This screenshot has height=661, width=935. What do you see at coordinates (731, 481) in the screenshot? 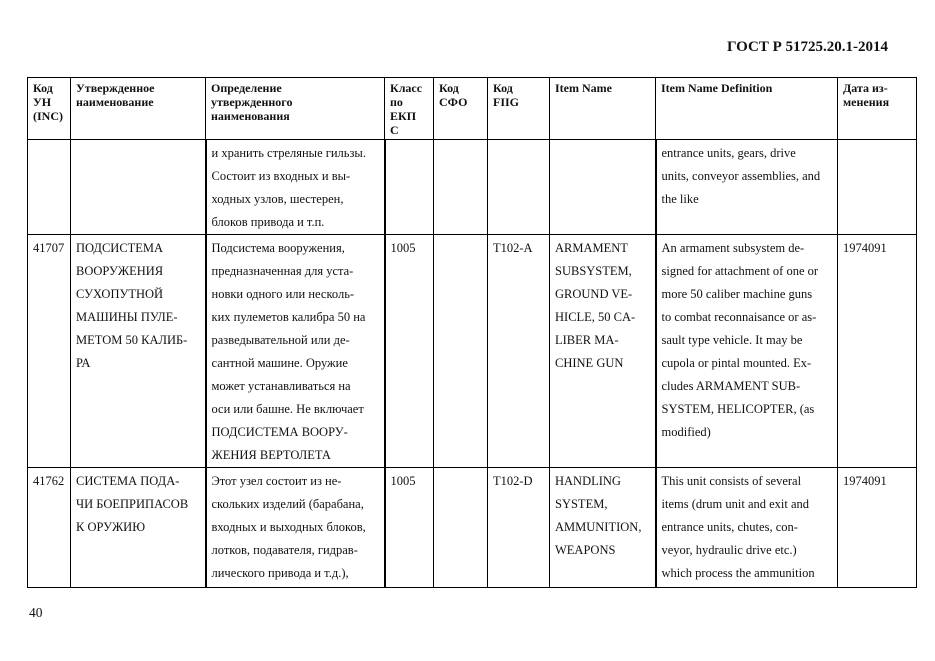
I see `cell-line: This unit consists of several` at bounding box center [731, 481].